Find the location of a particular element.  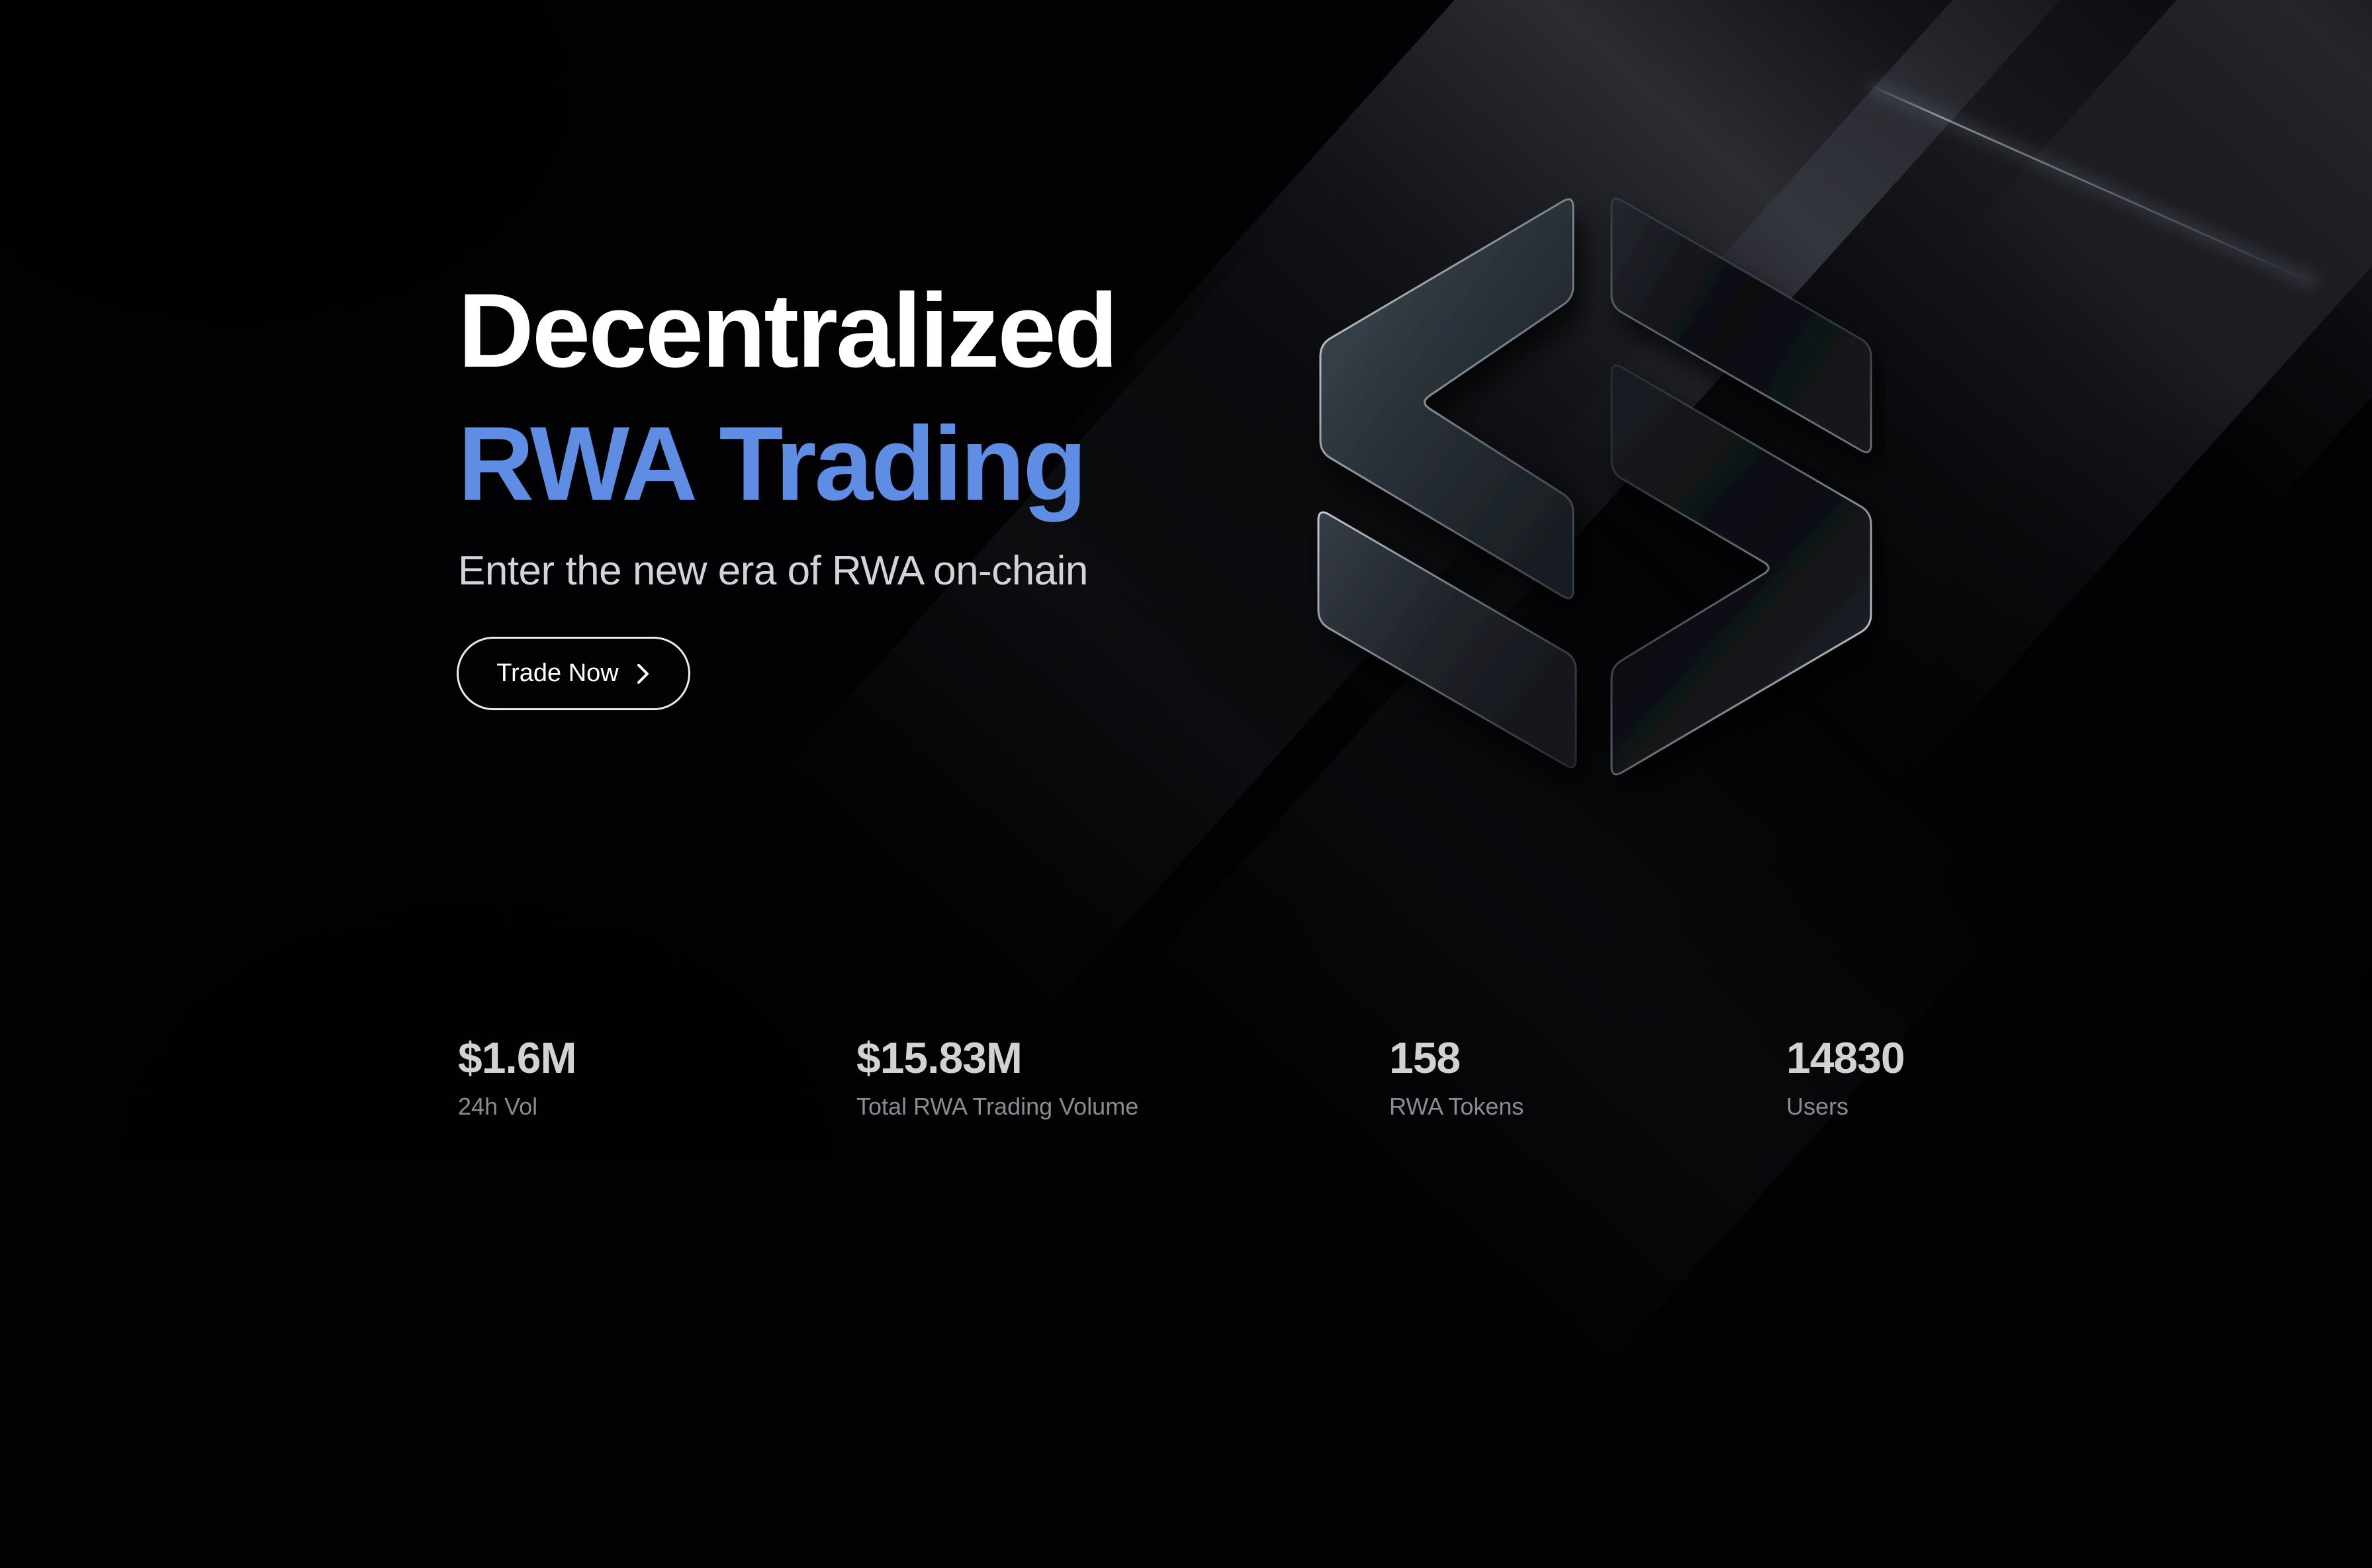

page-title: Decentralized RWA Trading is located at coordinates (788, 397).